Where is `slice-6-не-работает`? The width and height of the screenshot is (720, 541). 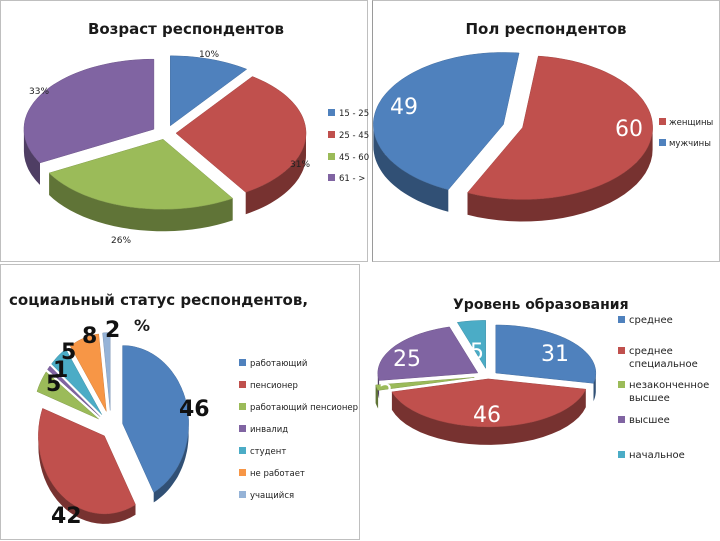
slice-6-не-работает is located at coordinates (88, 372).